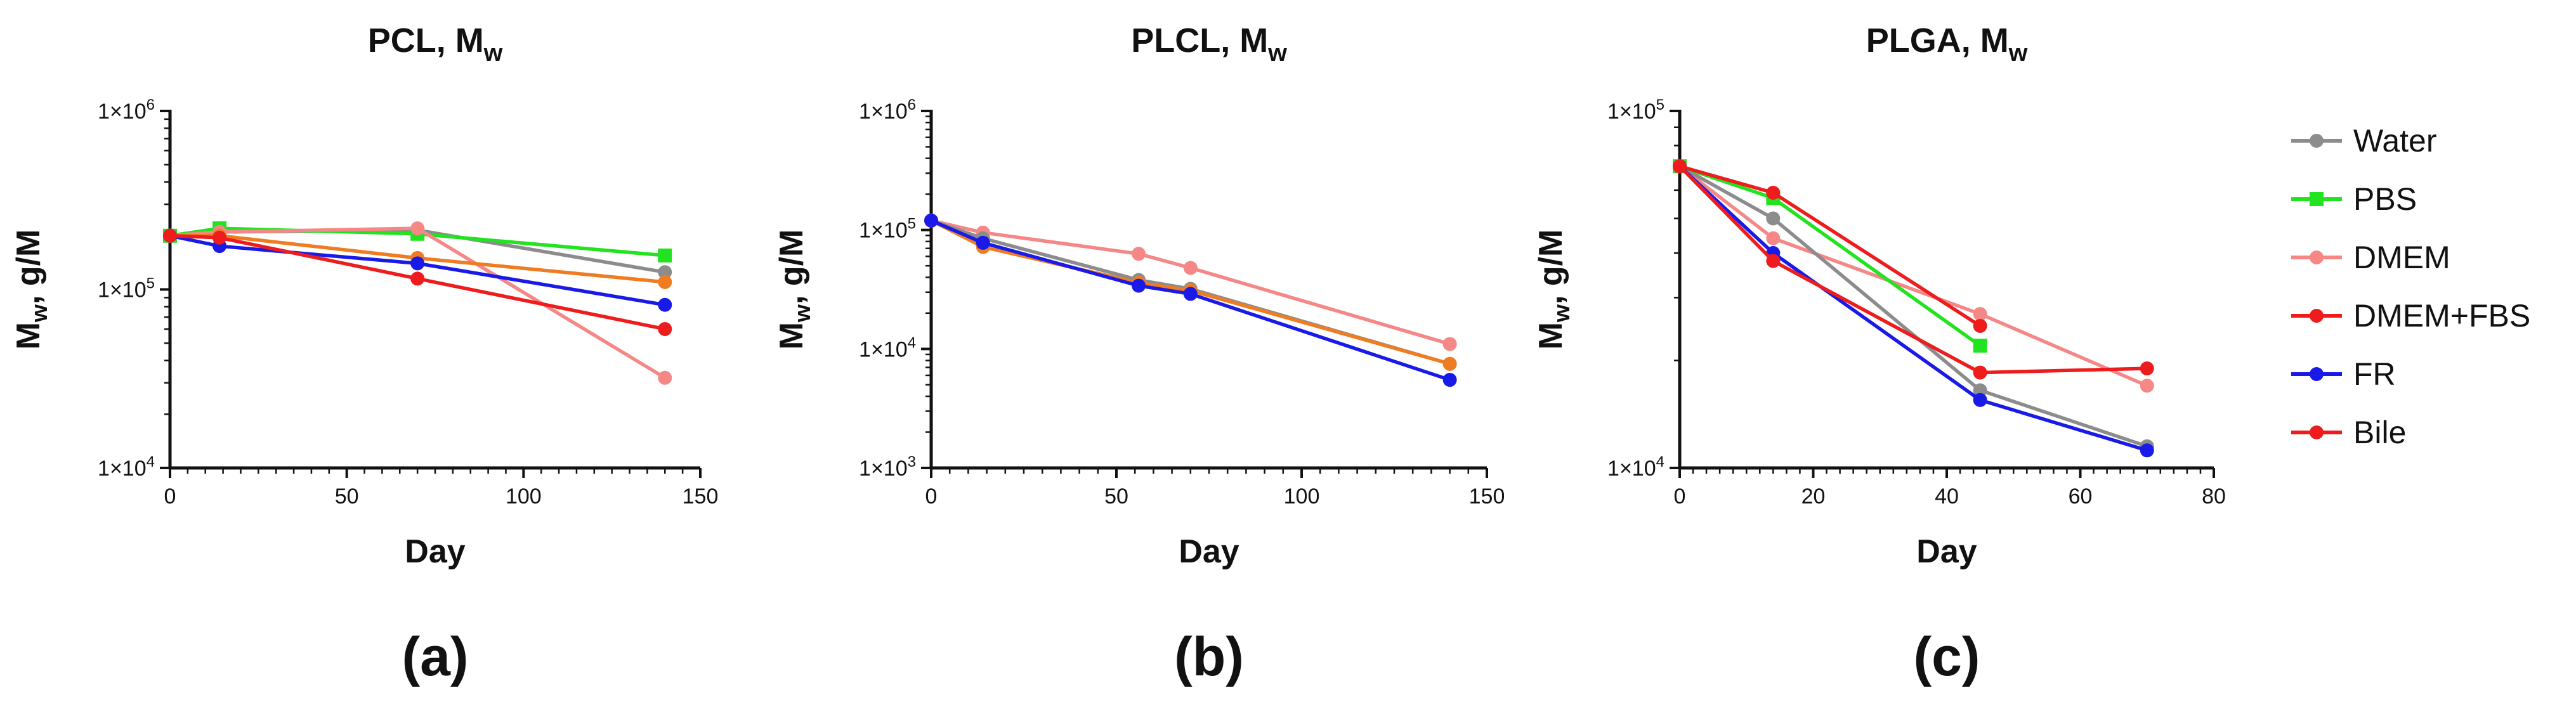  Describe the element at coordinates (887, 467) in the screenshot. I see `y-tick-label: 1×10³` at that location.